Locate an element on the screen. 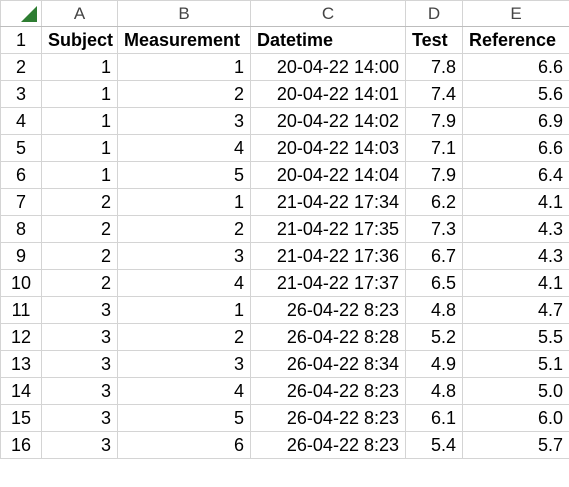 The image size is (569, 487). cell-d: 5.4 is located at coordinates (434, 445).